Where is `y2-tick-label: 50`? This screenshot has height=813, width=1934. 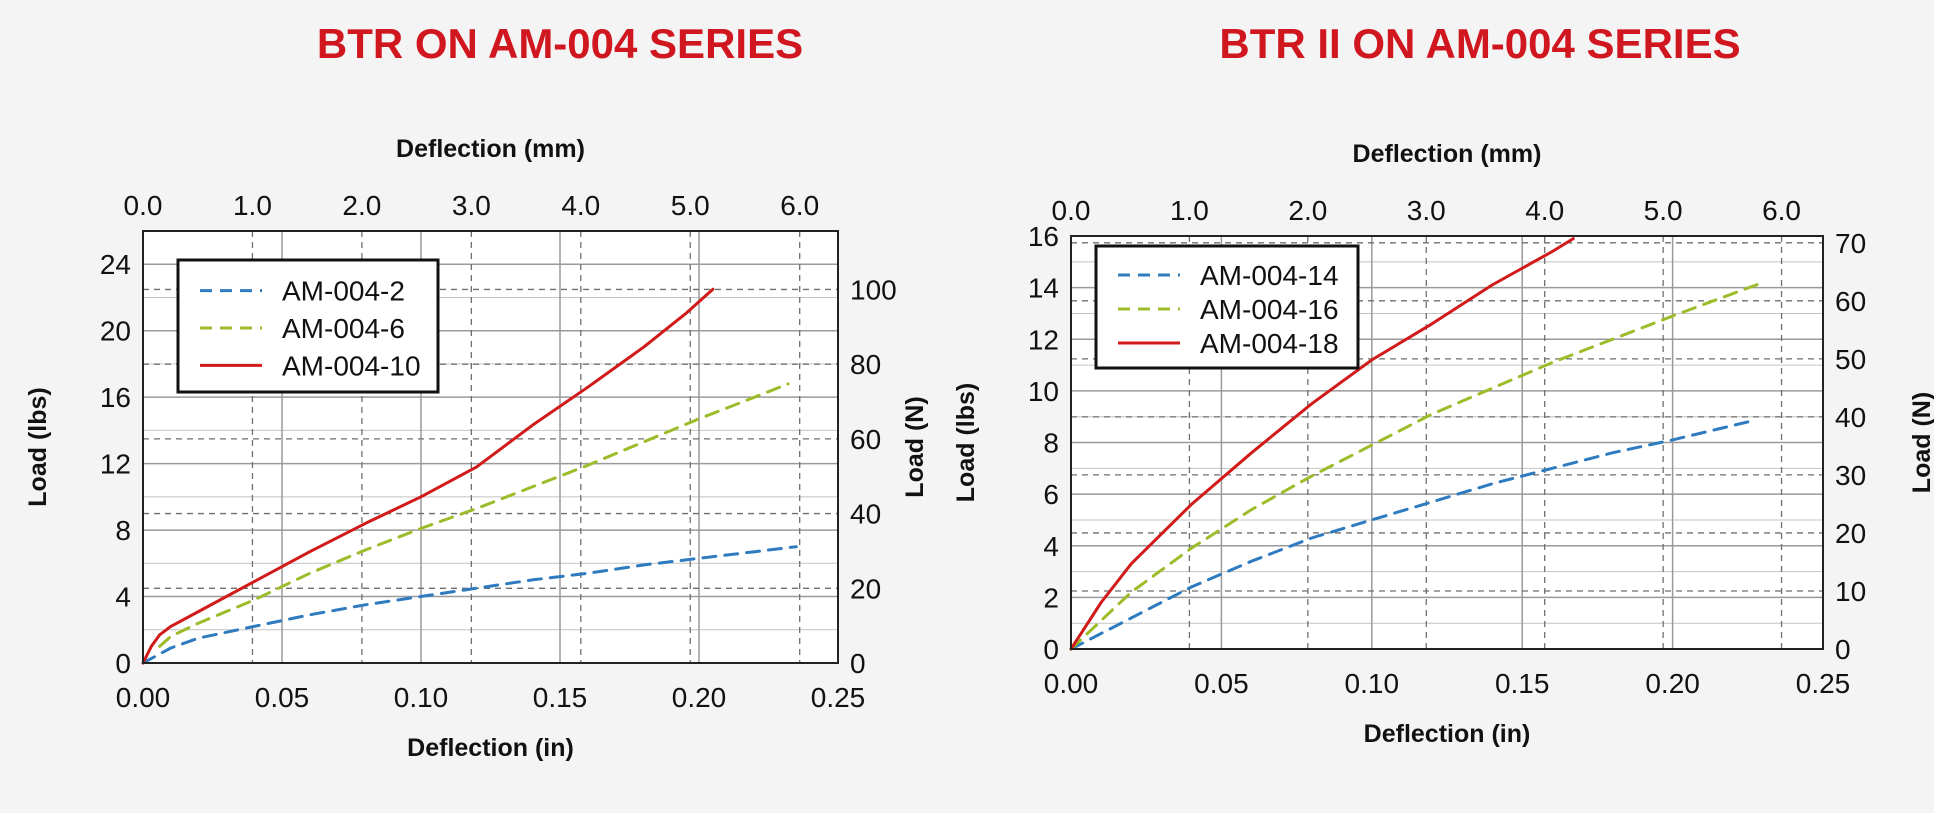
y2-tick-label: 50 is located at coordinates (1850, 359).